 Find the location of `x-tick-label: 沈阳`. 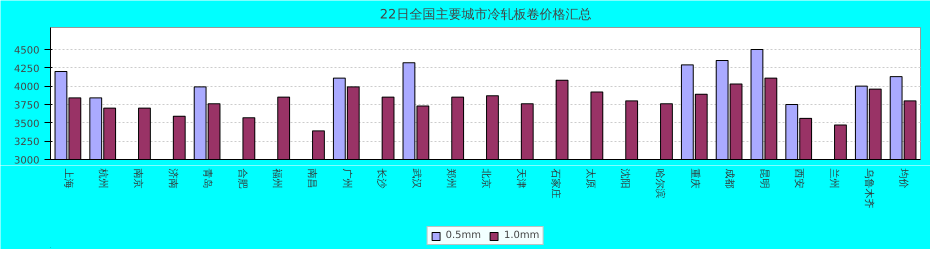

x-tick-label: 沈阳 is located at coordinates (625, 178).